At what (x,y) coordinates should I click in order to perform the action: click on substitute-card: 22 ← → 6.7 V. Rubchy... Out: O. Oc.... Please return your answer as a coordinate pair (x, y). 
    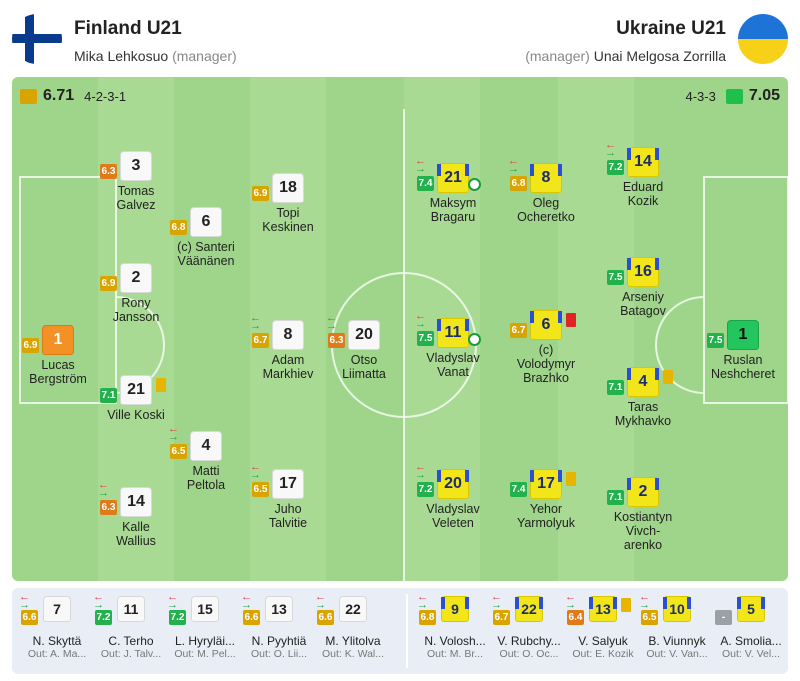
    Looking at the image, I should click on (529, 628).